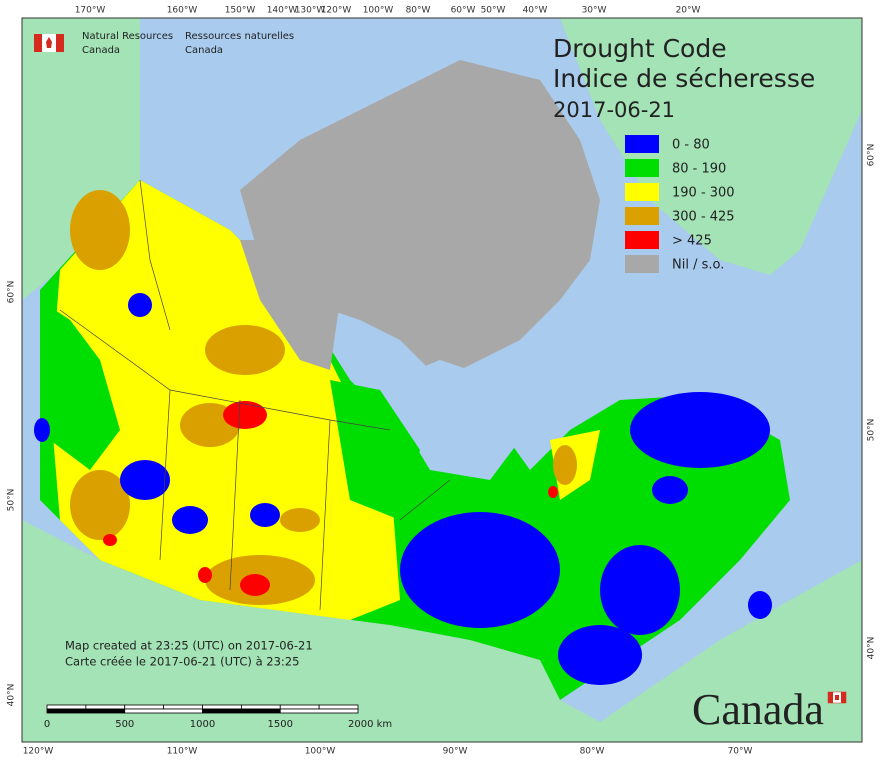 The height and width of the screenshot is (760, 880). Describe the element at coordinates (182, 662) in the screenshot. I see `credit: Carte créée le 2017-06-21 (UTC) à 23:25` at that location.